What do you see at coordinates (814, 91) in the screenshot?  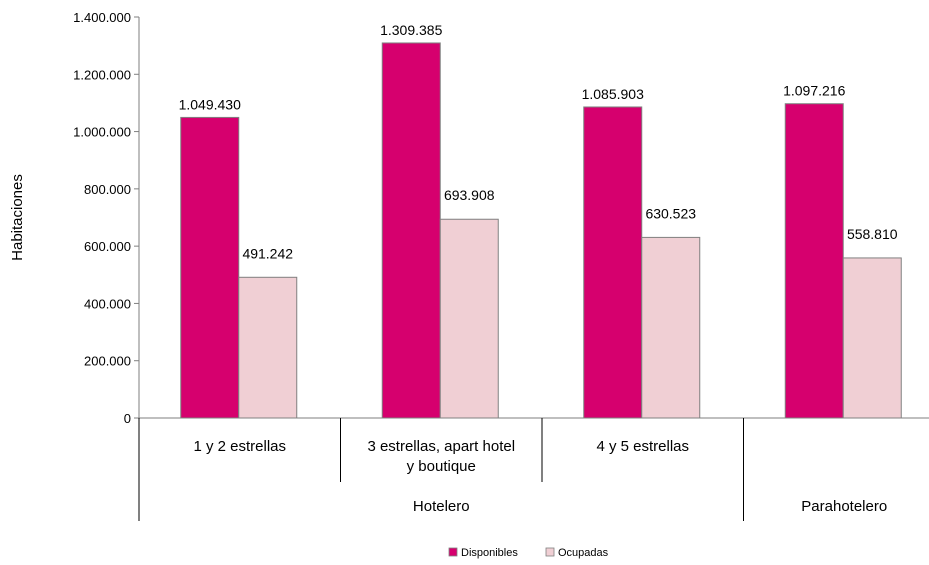 I see `data-label: 1.097.216` at bounding box center [814, 91].